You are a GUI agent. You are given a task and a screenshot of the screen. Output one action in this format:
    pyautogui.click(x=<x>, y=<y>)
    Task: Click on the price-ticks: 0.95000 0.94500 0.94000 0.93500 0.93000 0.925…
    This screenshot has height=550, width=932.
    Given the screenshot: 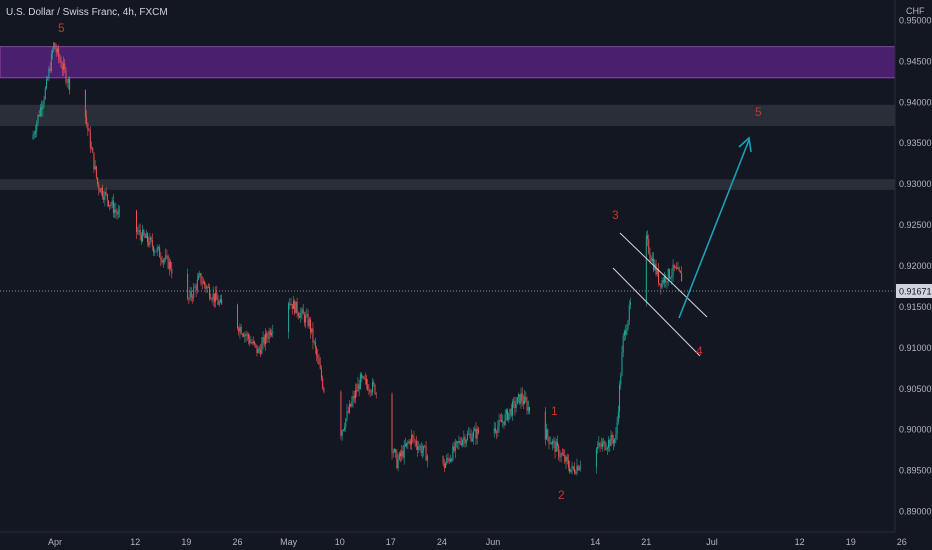 What is the action you would take?
    pyautogui.click(x=915, y=265)
    